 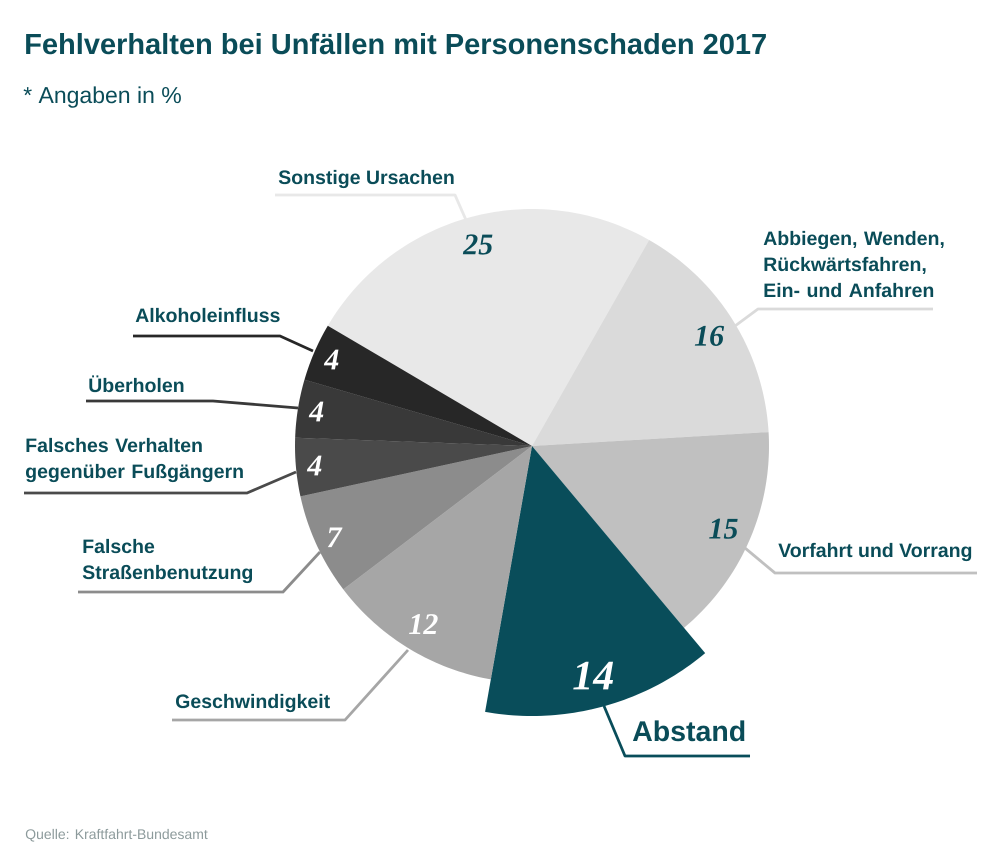 I want to click on chart-subtitle: * Angaben in %, so click(x=102, y=97).